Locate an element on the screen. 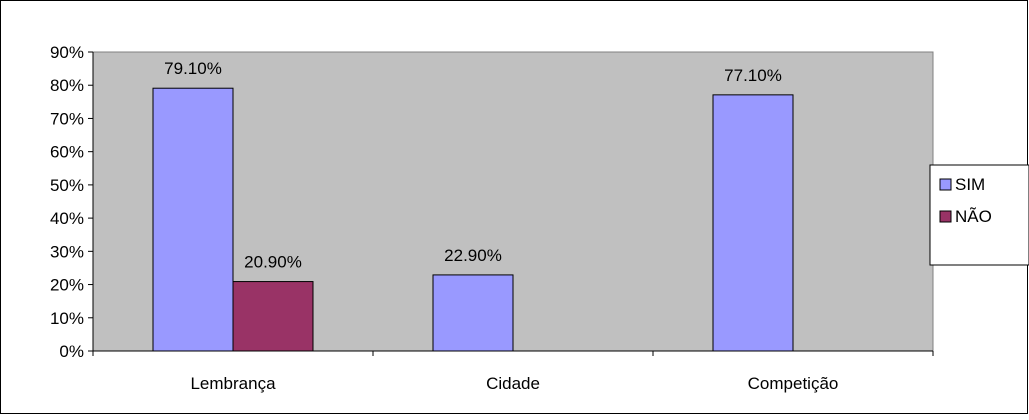 Image resolution: width=1029 pixels, height=420 pixels. data-label: 22.90% is located at coordinates (473, 255).